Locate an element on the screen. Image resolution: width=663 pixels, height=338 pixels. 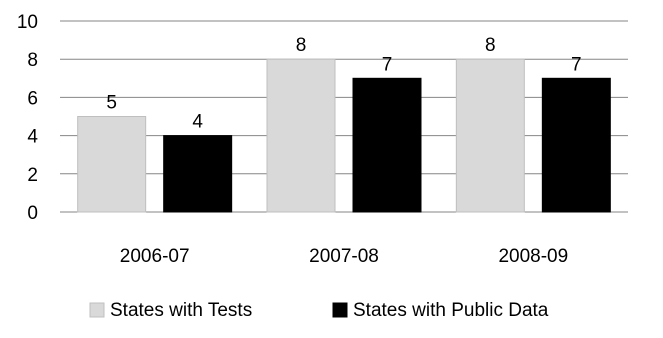
legend-label: States with Public Data is located at coordinates (451, 310).